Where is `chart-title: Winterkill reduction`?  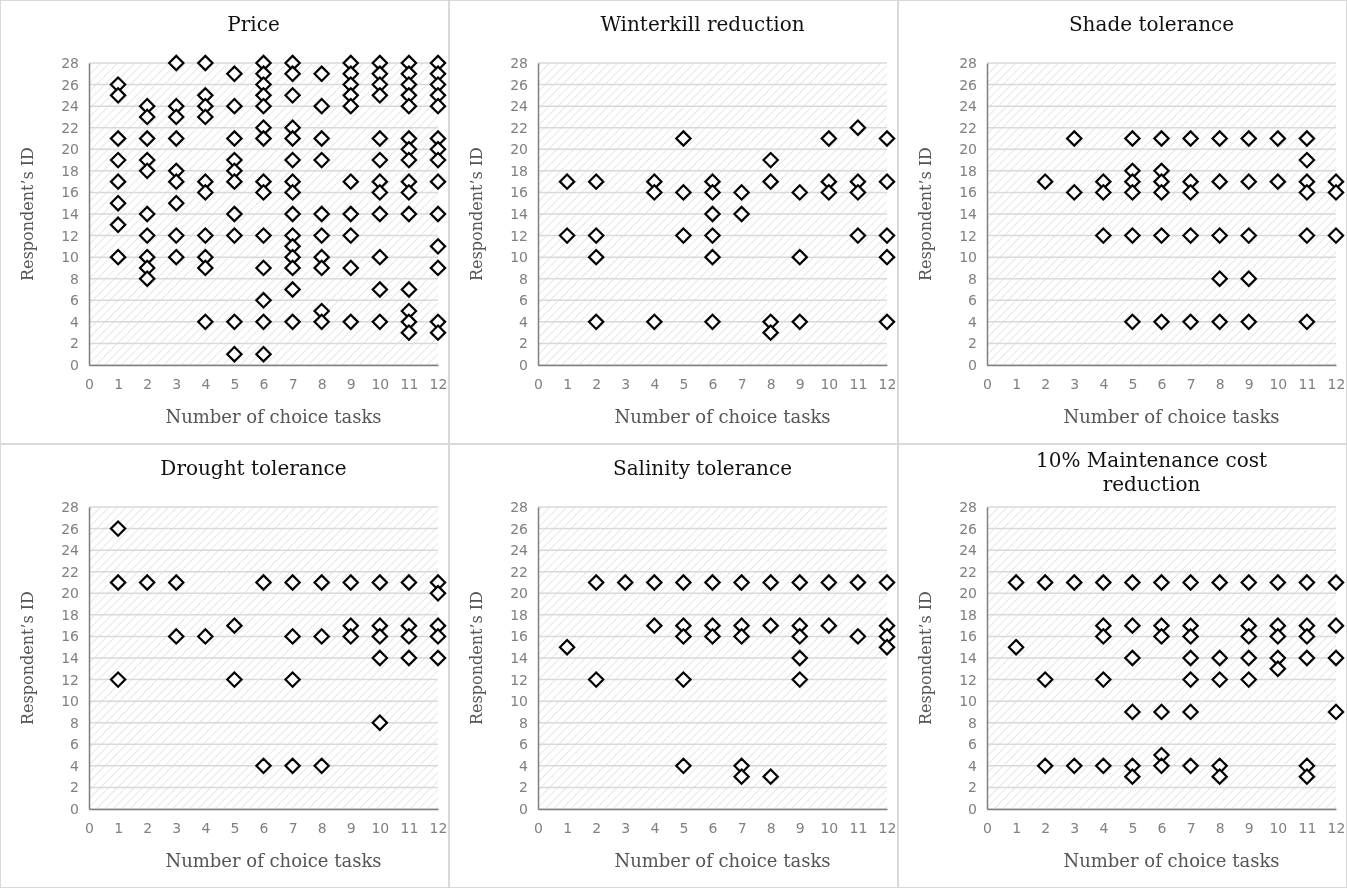 chart-title: Winterkill reduction is located at coordinates (702, 24).